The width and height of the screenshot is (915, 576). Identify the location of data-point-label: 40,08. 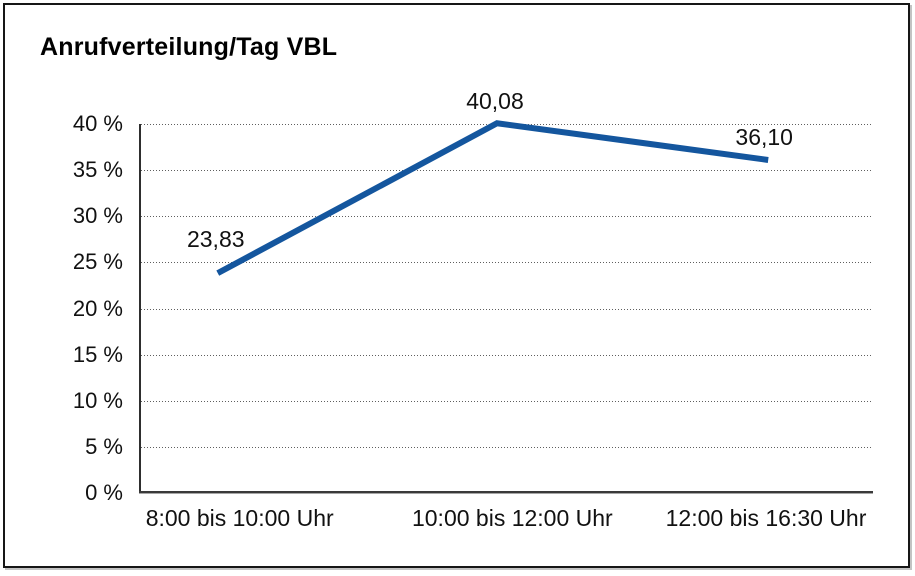
(495, 101).